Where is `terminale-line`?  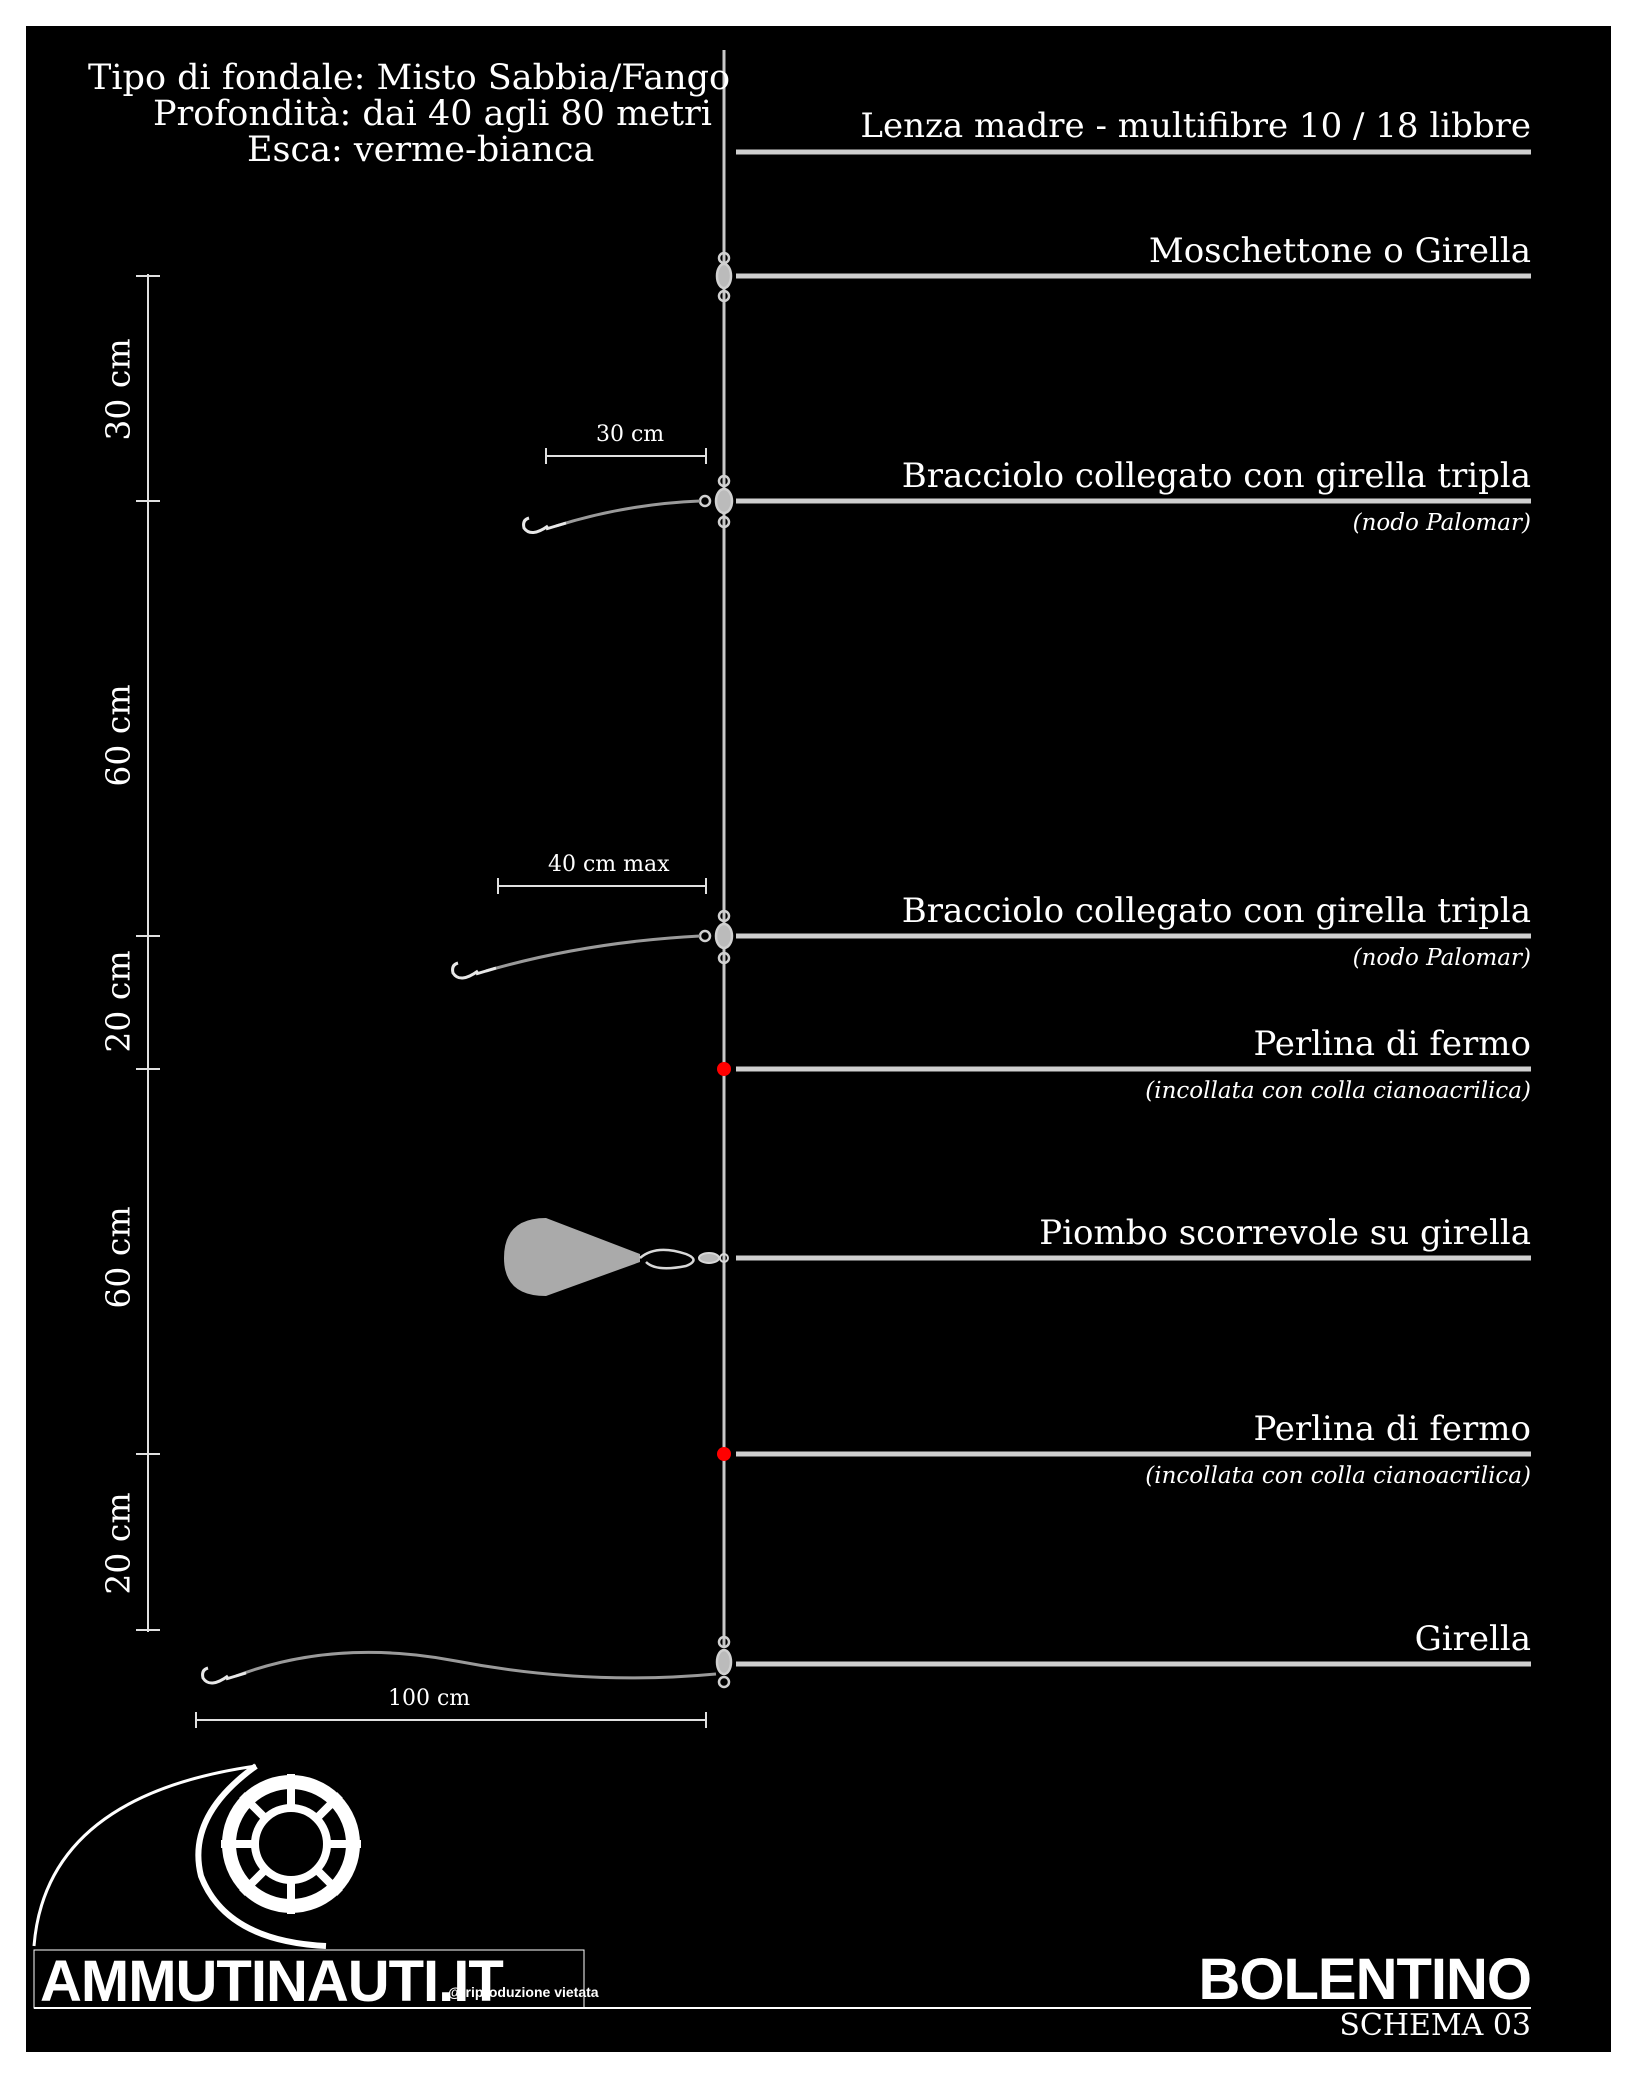
terminale-line is located at coordinates (476, 1665).